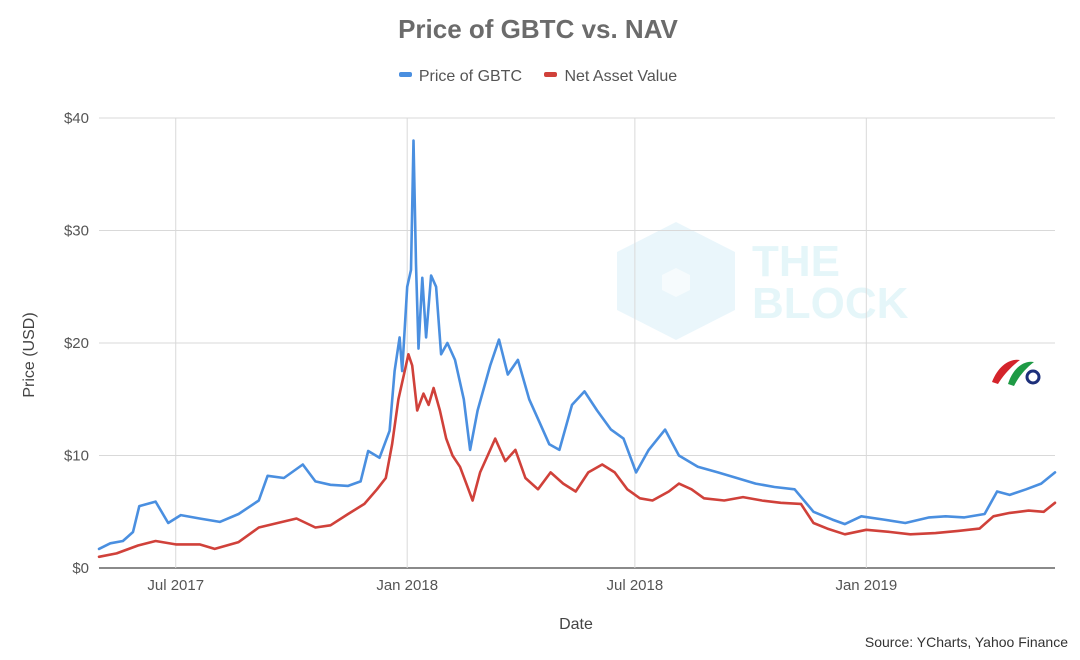 The height and width of the screenshot is (660, 1080). What do you see at coordinates (470, 76) in the screenshot?
I see `legend-label-gbtc: Price of GBTC` at bounding box center [470, 76].